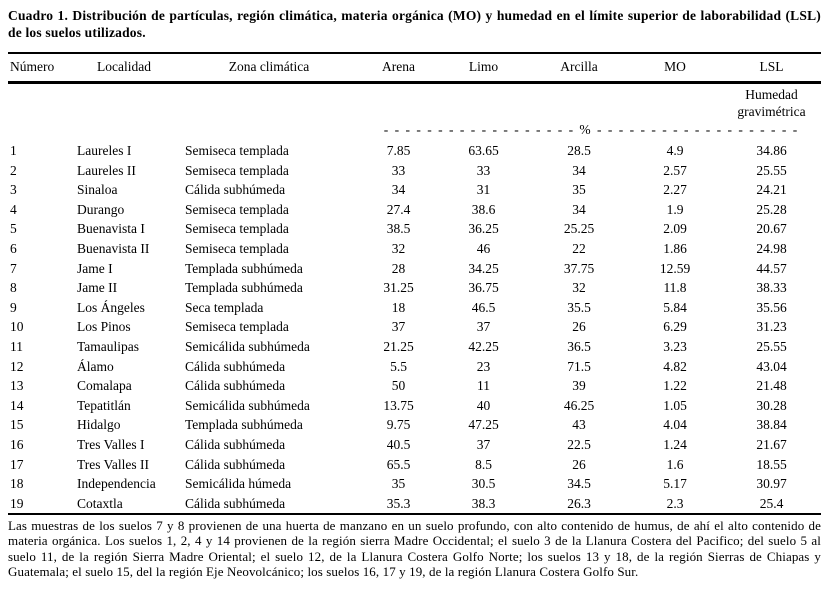 Image resolution: width=829 pixels, height=594 pixels. What do you see at coordinates (124, 68) in the screenshot?
I see `column-header-1: Localidad` at bounding box center [124, 68].